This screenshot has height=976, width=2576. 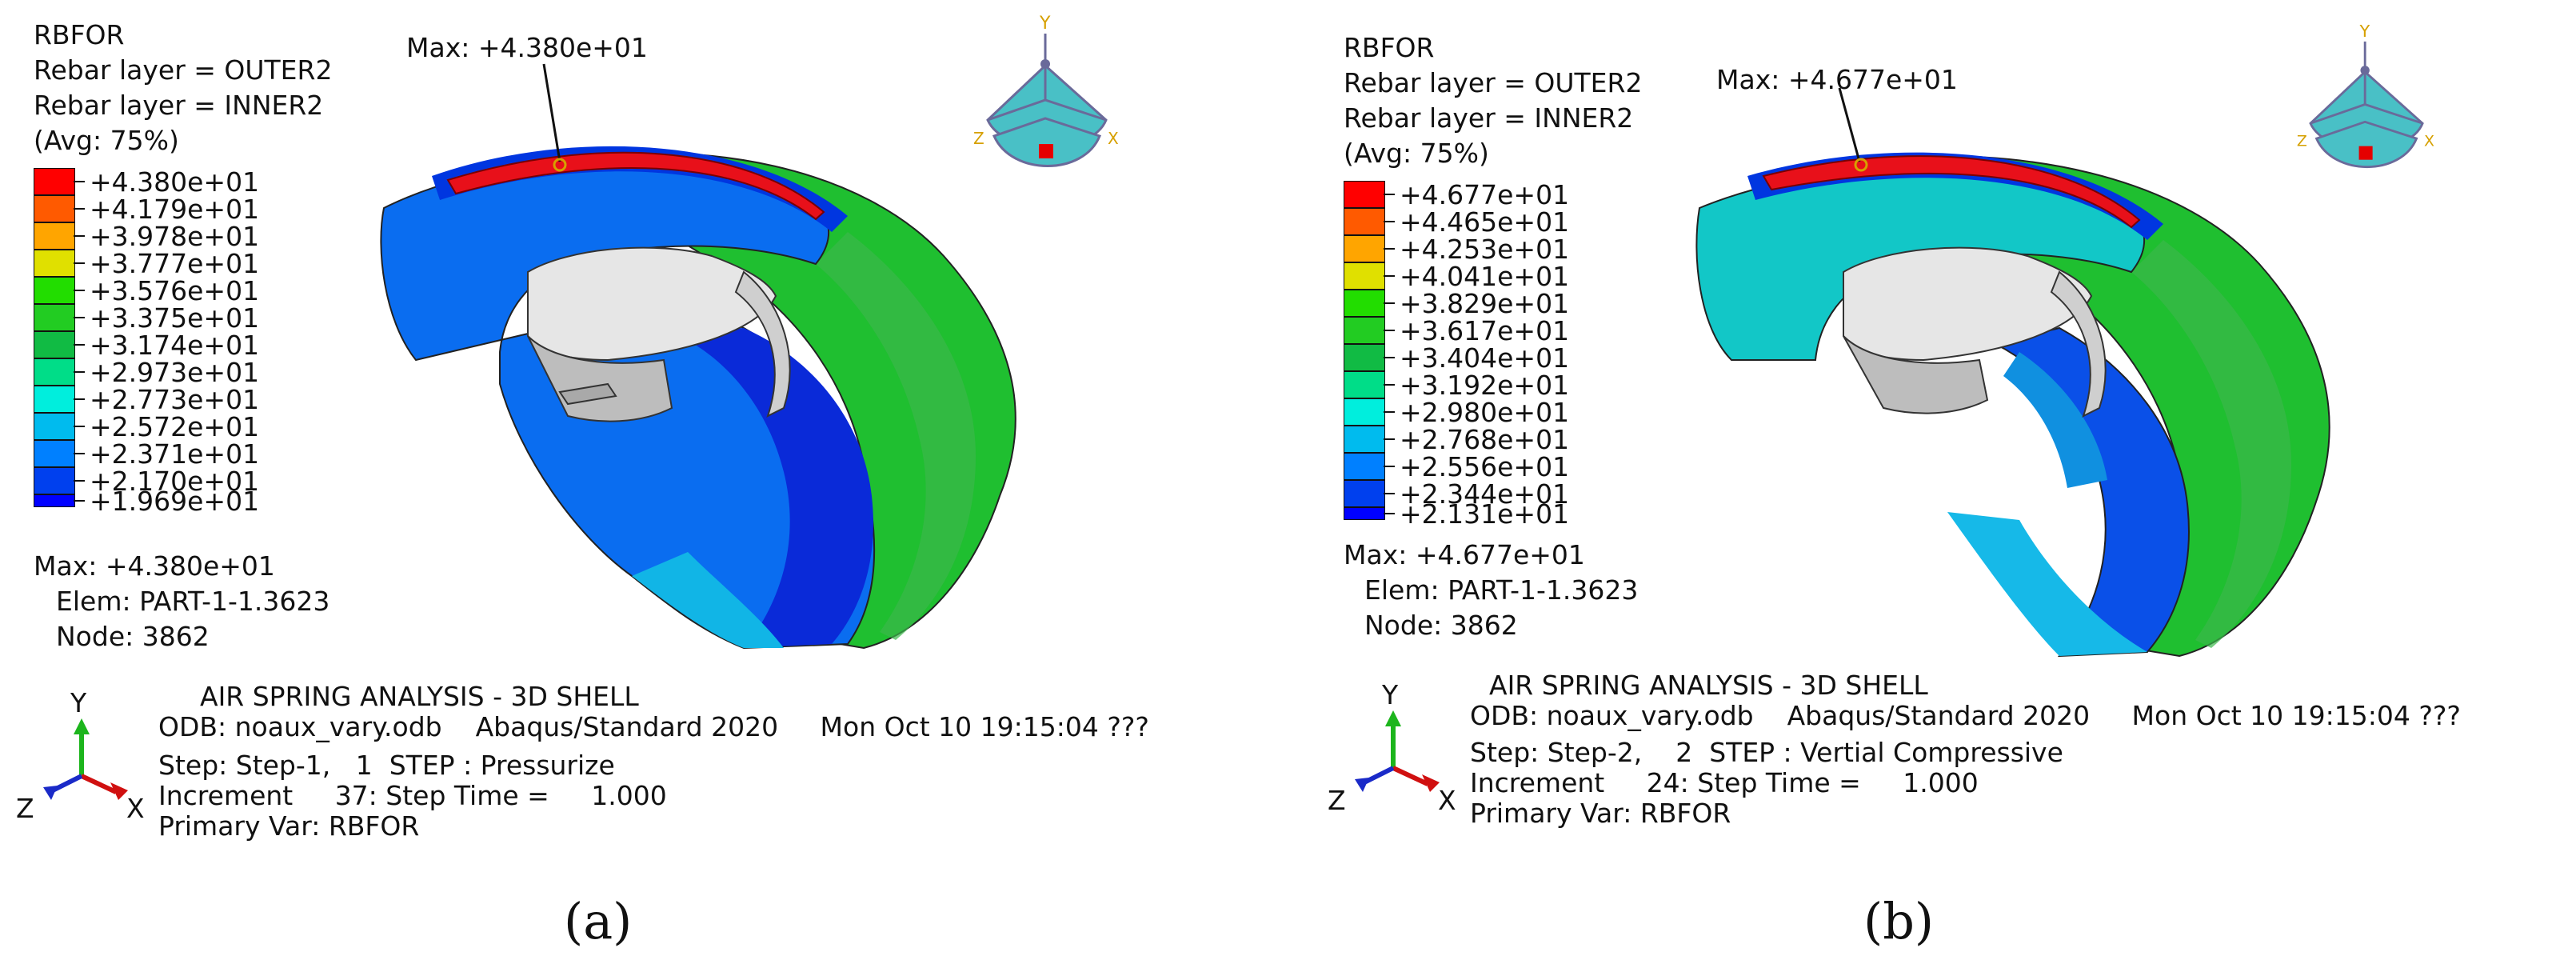 What do you see at coordinates (193, 601) in the screenshot?
I see `elem-label: Elem: PART-1-1.3623` at bounding box center [193, 601].